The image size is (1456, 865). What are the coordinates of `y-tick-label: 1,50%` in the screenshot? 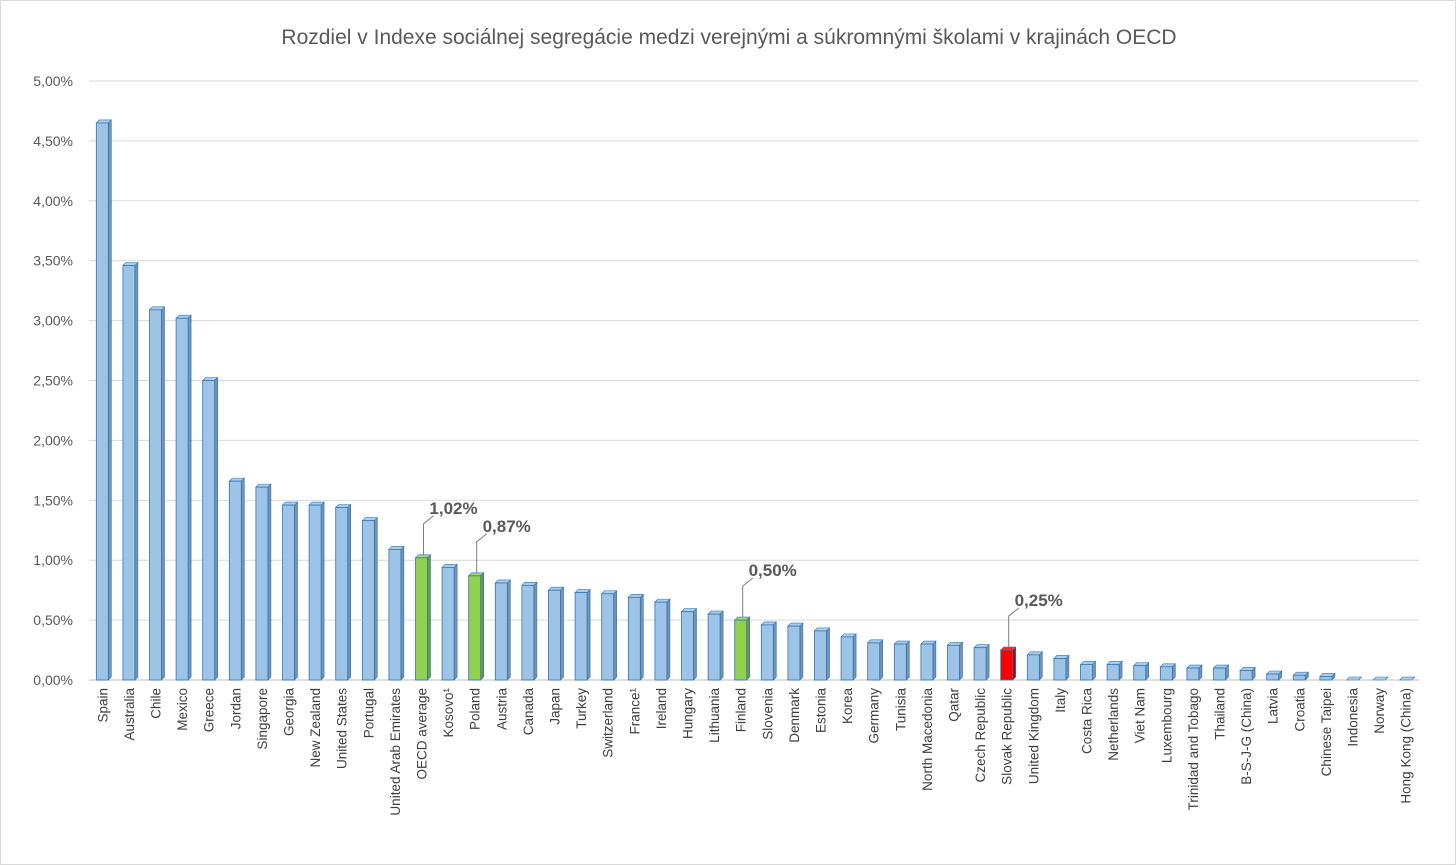 It's located at (53, 500).